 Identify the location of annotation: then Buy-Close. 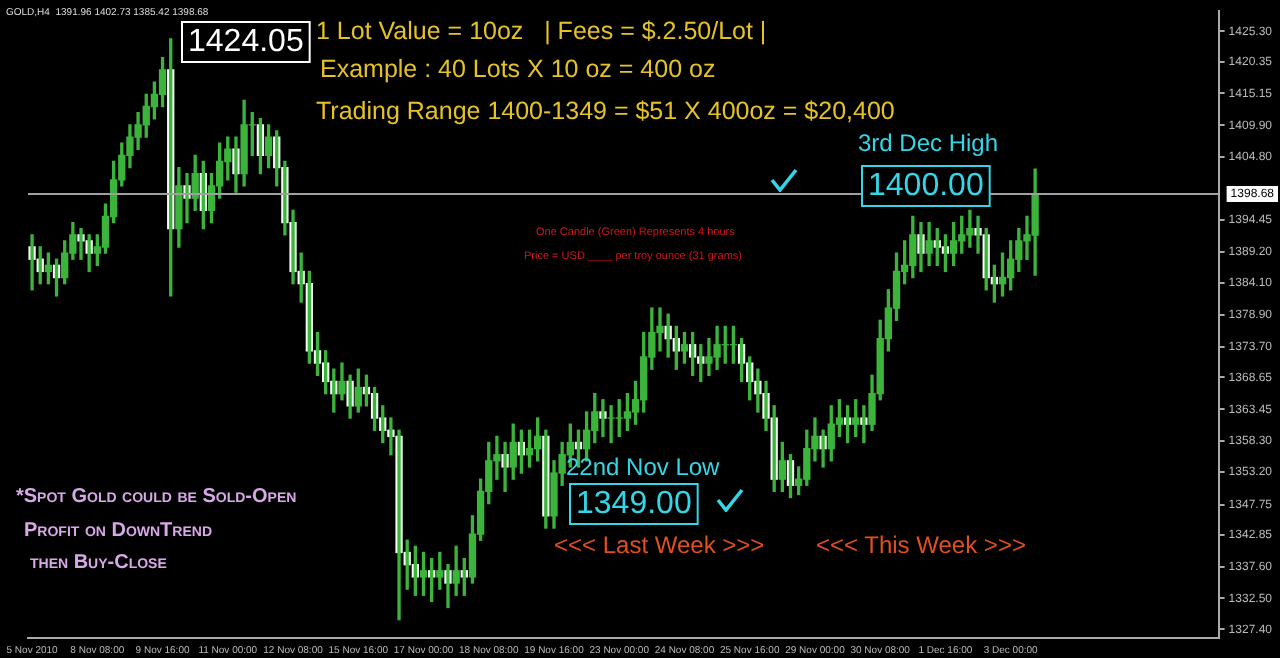
(99, 562).